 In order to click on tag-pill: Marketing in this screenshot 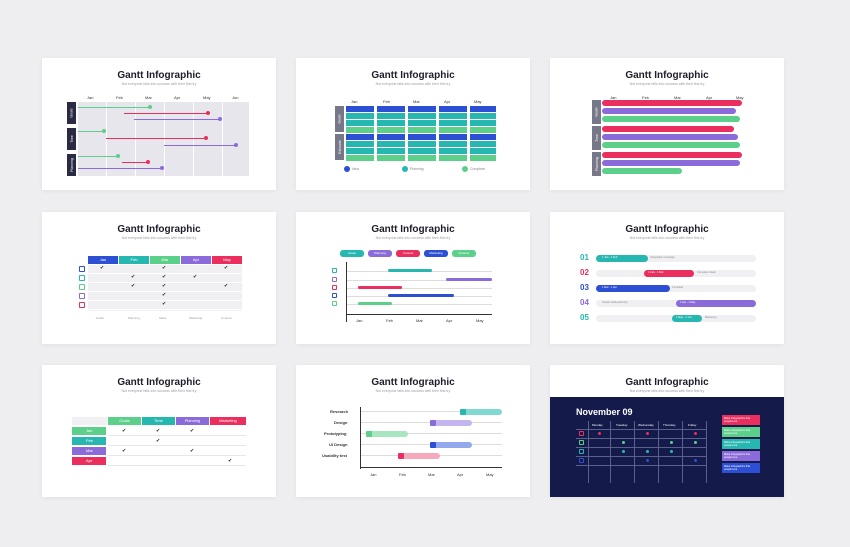, I will do `click(436, 253)`.